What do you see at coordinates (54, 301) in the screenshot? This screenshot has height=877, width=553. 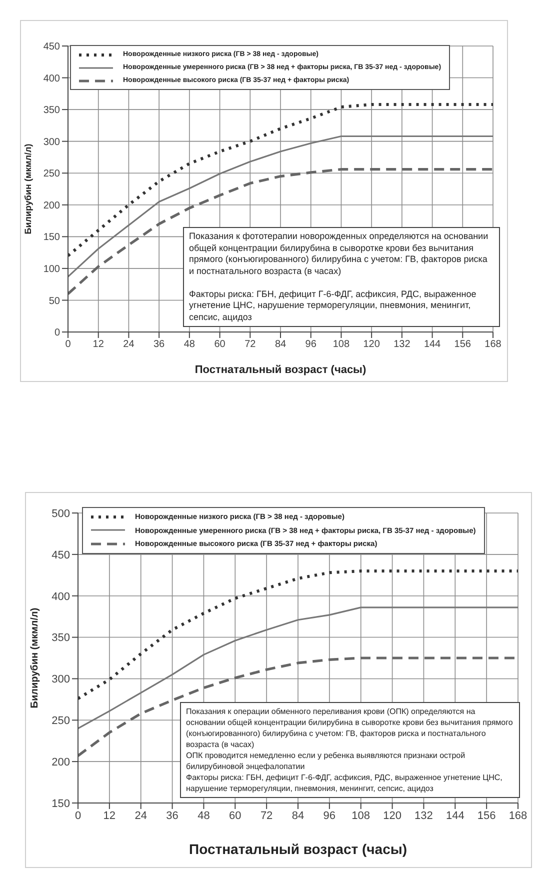 I see `y-tick-label: 50` at bounding box center [54, 301].